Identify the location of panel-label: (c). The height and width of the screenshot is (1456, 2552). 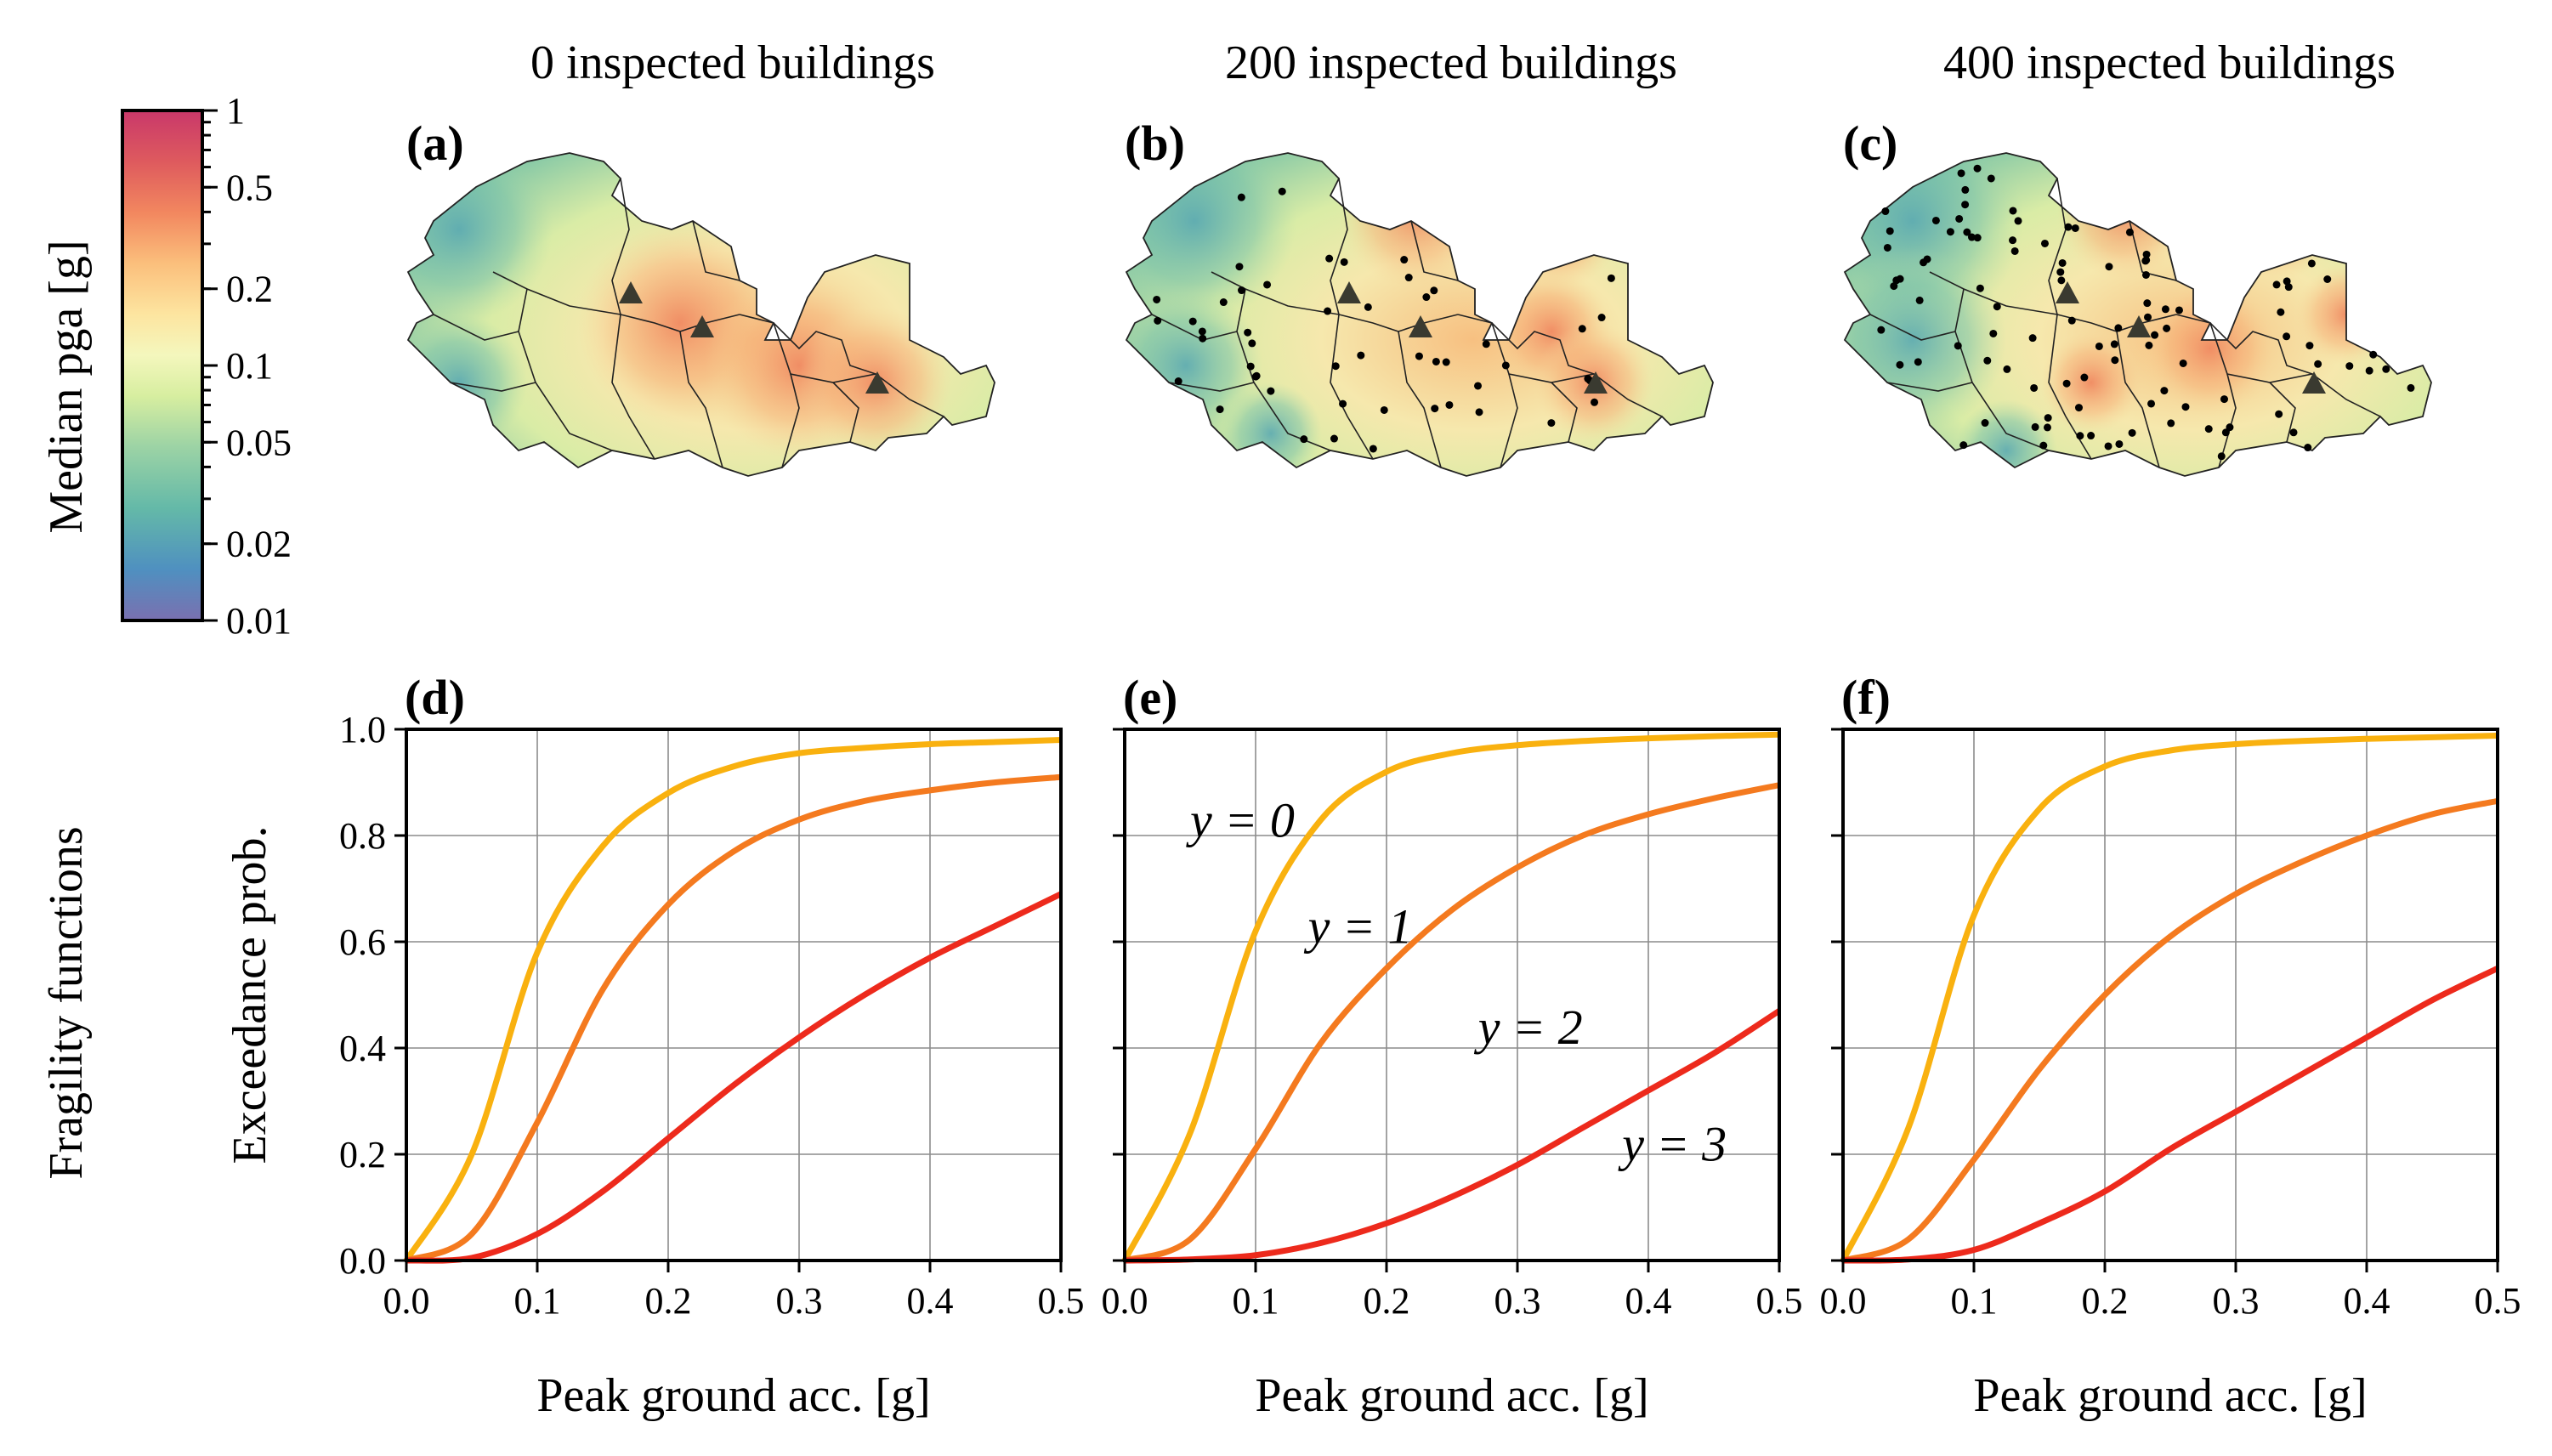
(1870, 143).